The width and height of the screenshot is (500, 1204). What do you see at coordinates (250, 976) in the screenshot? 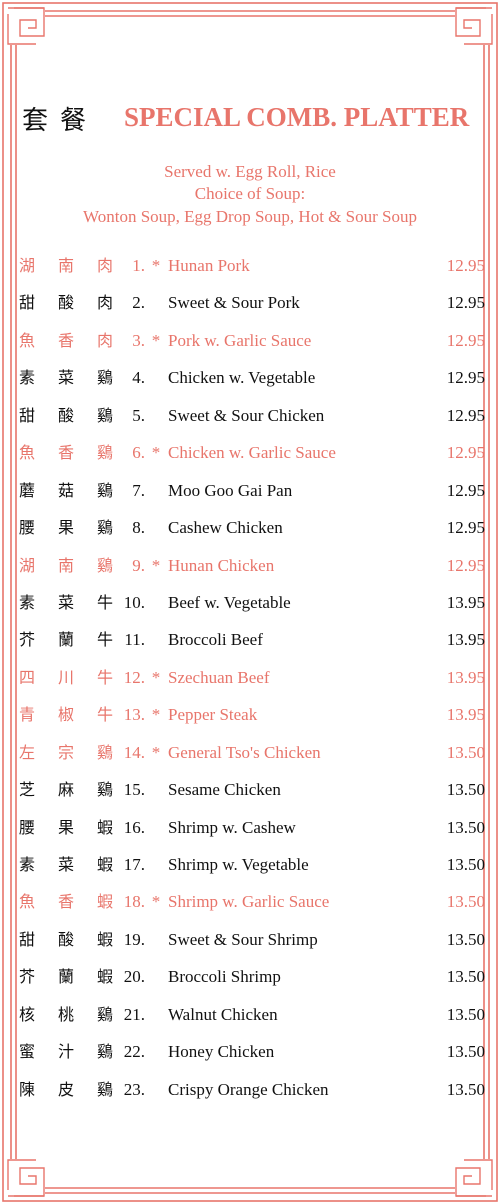
I see `menu-item: 芥 蘭 蝦 20. Broccoli Shrimp 13.50` at bounding box center [250, 976].